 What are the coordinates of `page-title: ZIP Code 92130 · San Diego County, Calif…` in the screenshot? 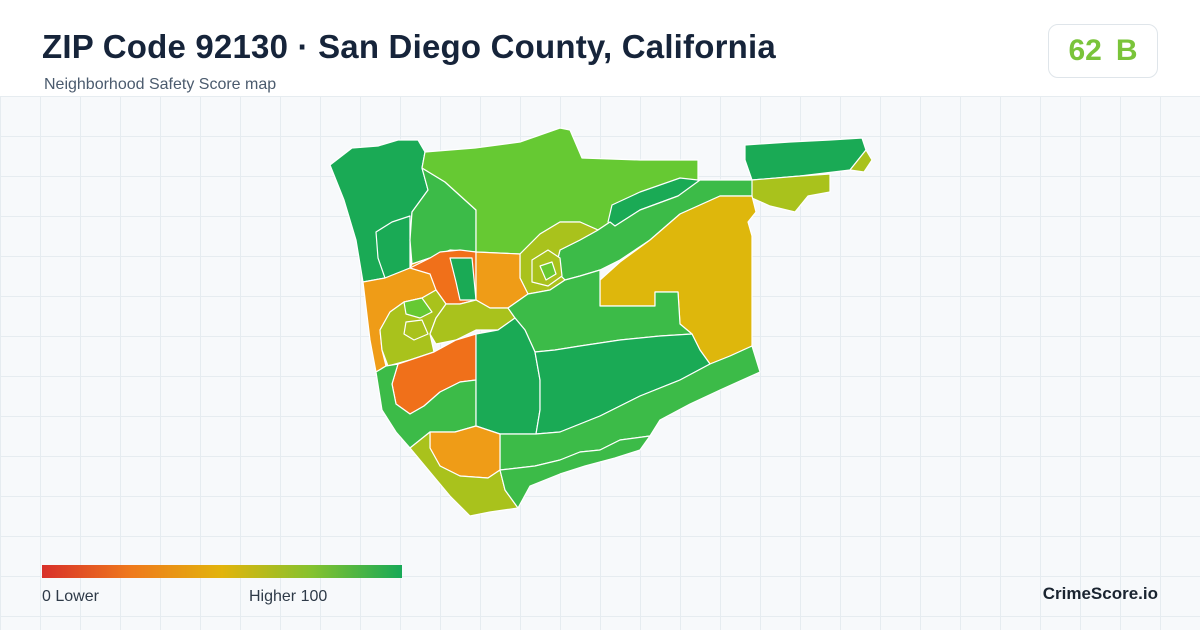 It's located at (409, 46).